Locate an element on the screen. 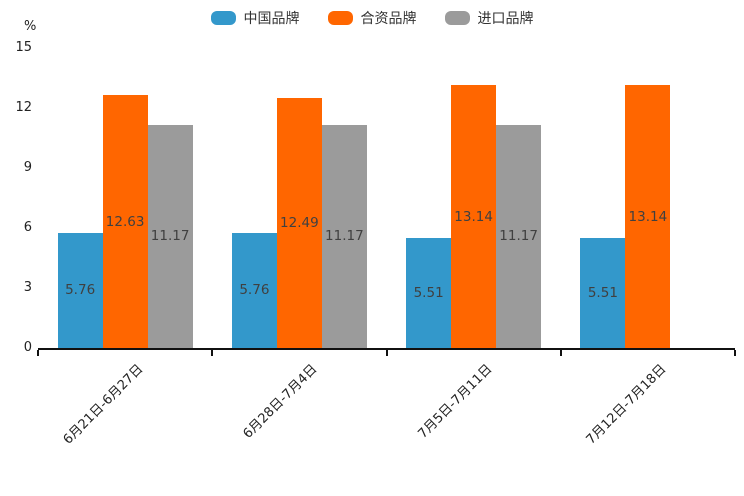 The width and height of the screenshot is (744, 496). y-axis-tick-label: 12 is located at coordinates (23, 107).